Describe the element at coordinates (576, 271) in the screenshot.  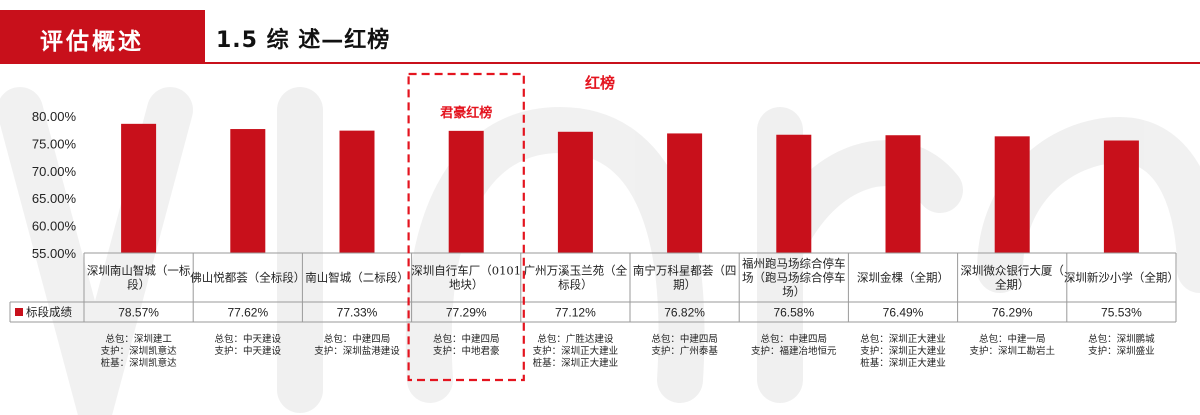
I see `category-label: 广州万溪玉兰苑（全` at that location.